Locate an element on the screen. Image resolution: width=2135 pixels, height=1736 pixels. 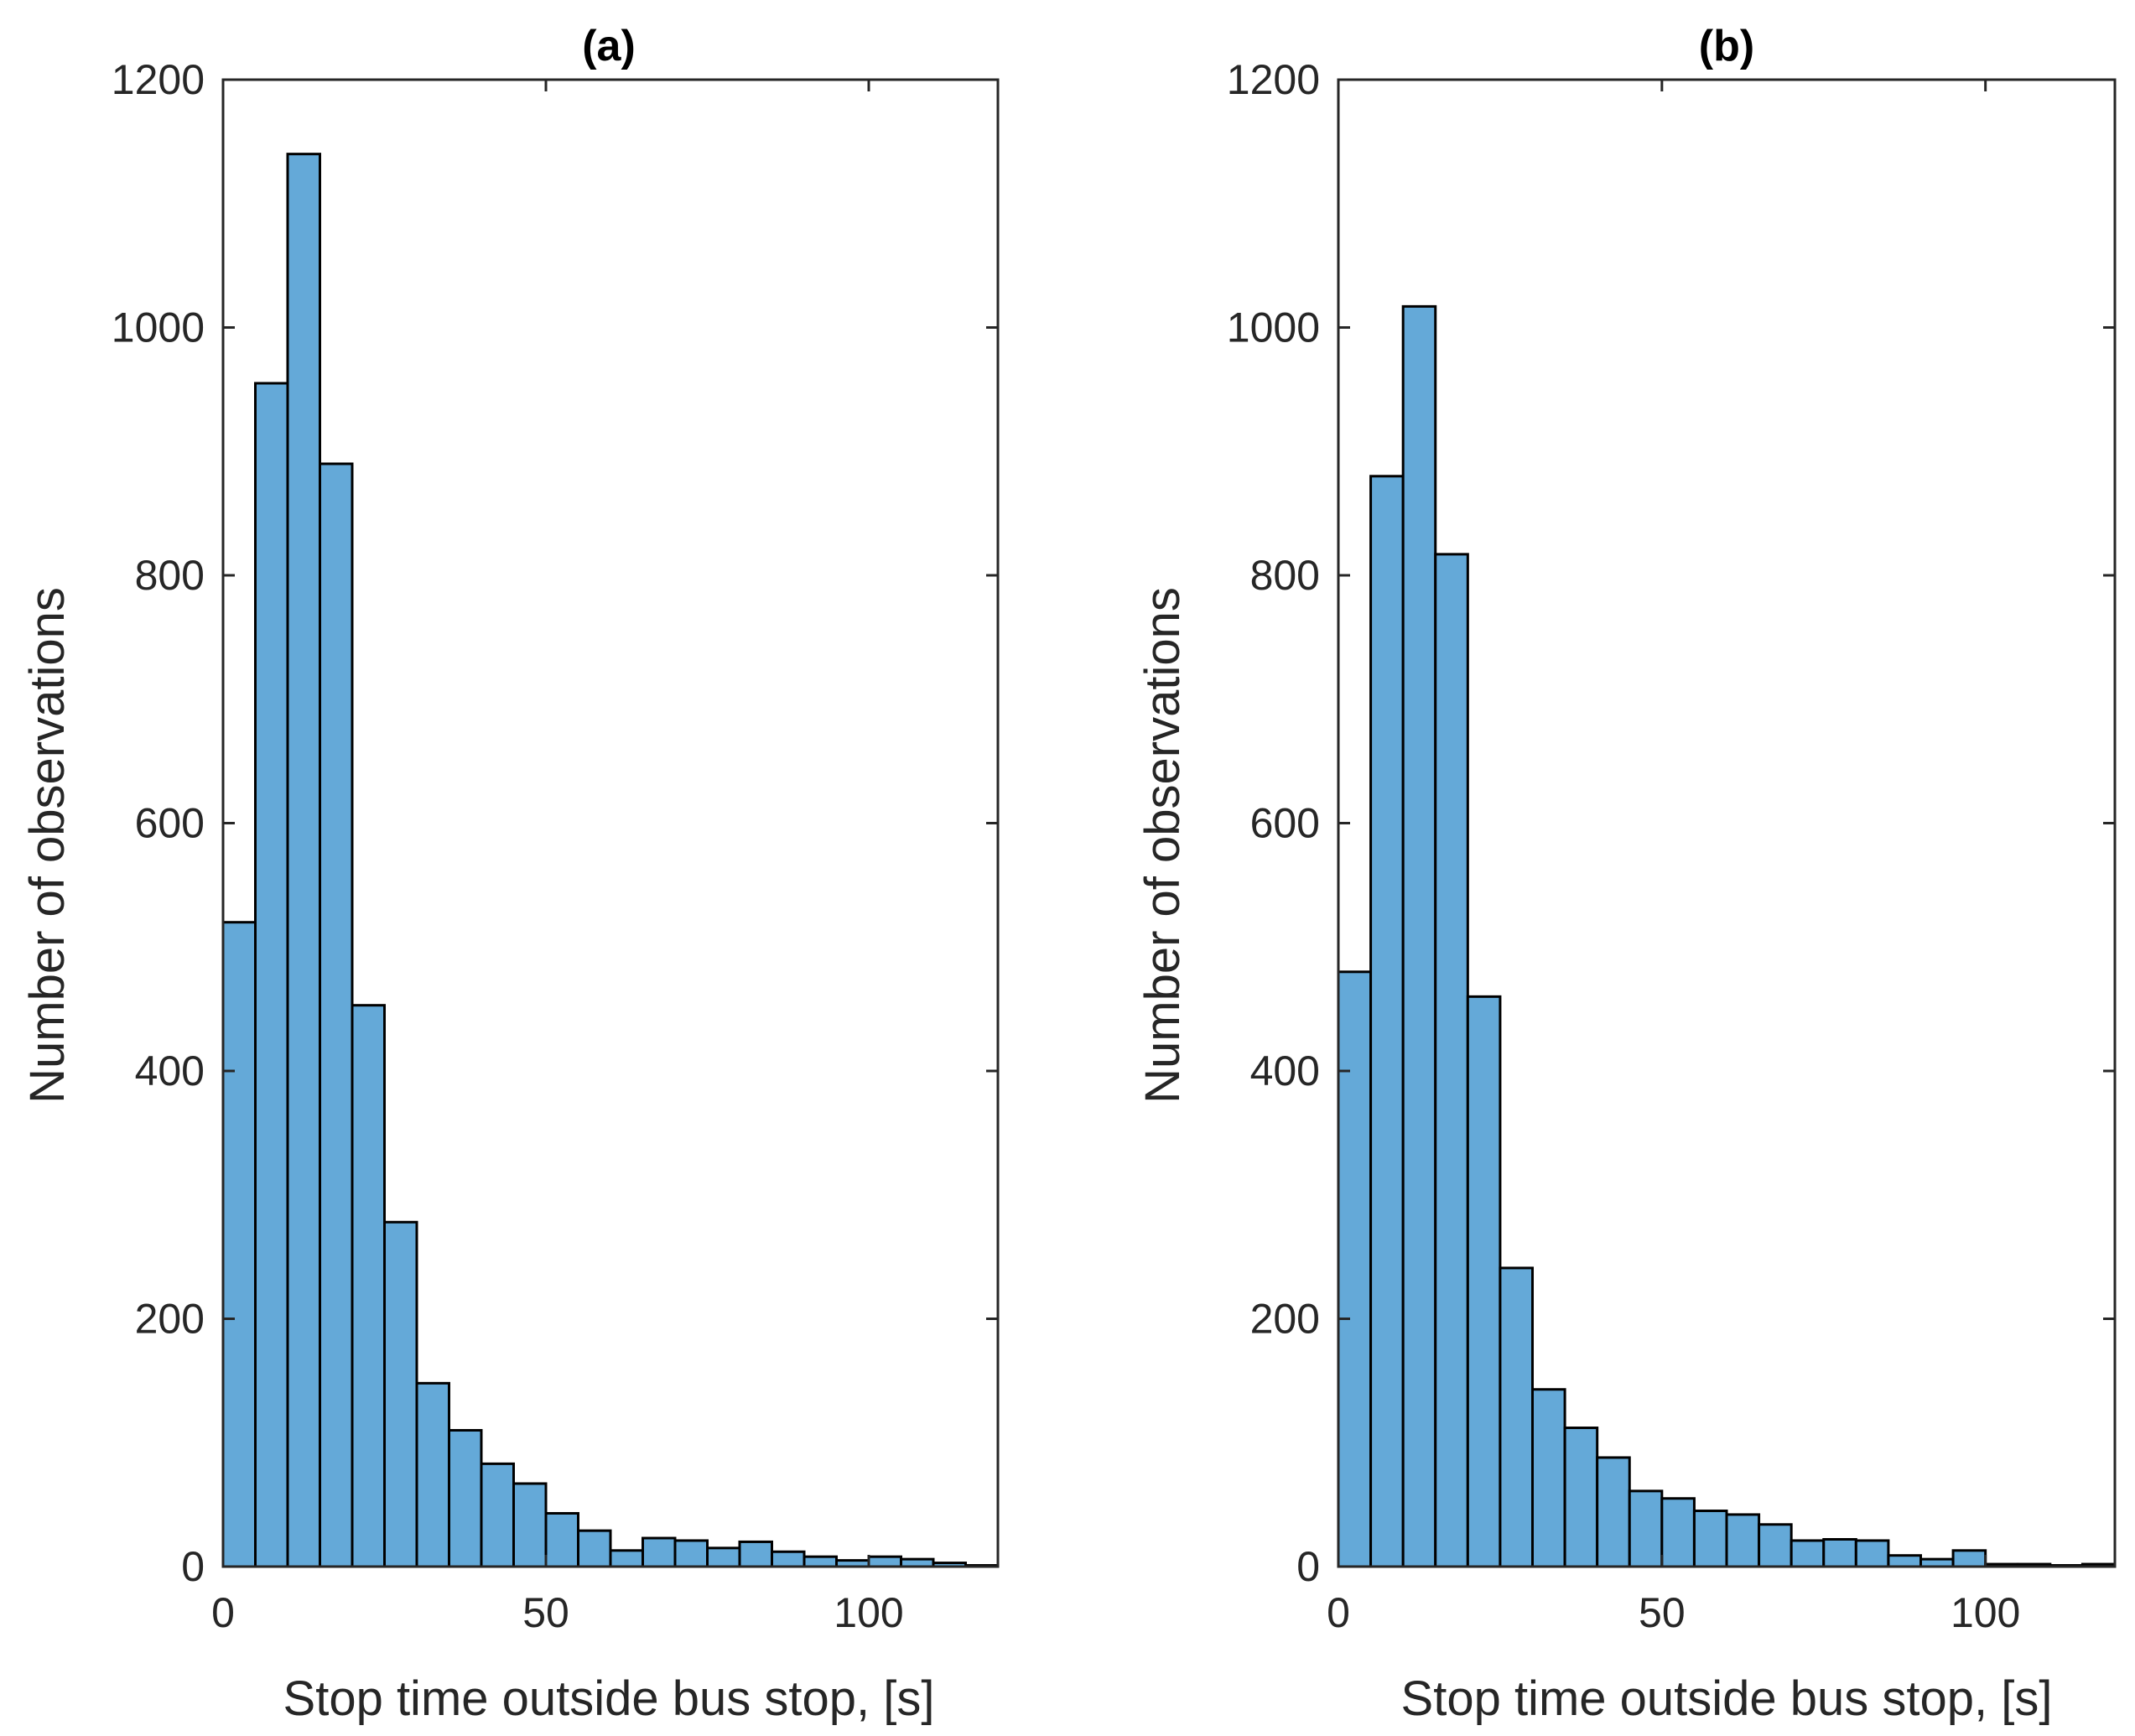
panel-b-y-tick-label: 0 is located at coordinates (1308, 1566).